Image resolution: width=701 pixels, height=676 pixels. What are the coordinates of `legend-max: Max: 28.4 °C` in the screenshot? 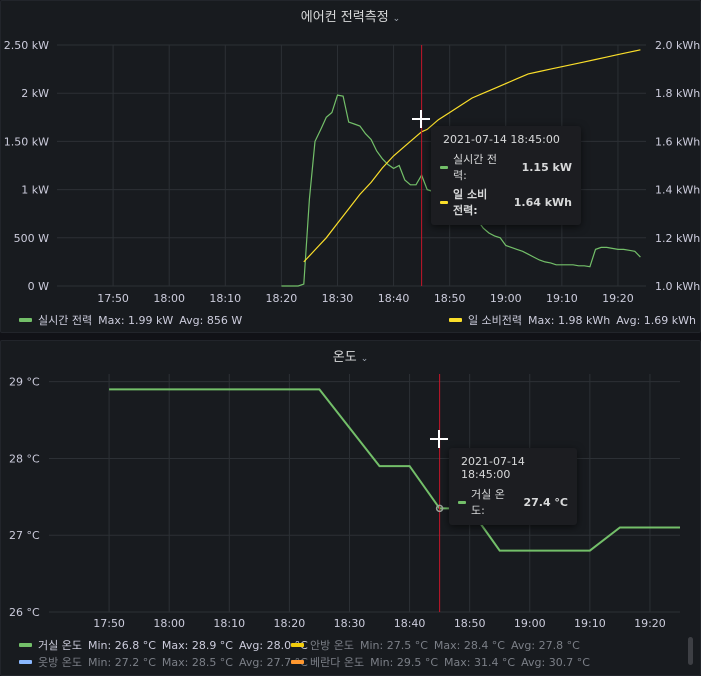 It's located at (469, 645).